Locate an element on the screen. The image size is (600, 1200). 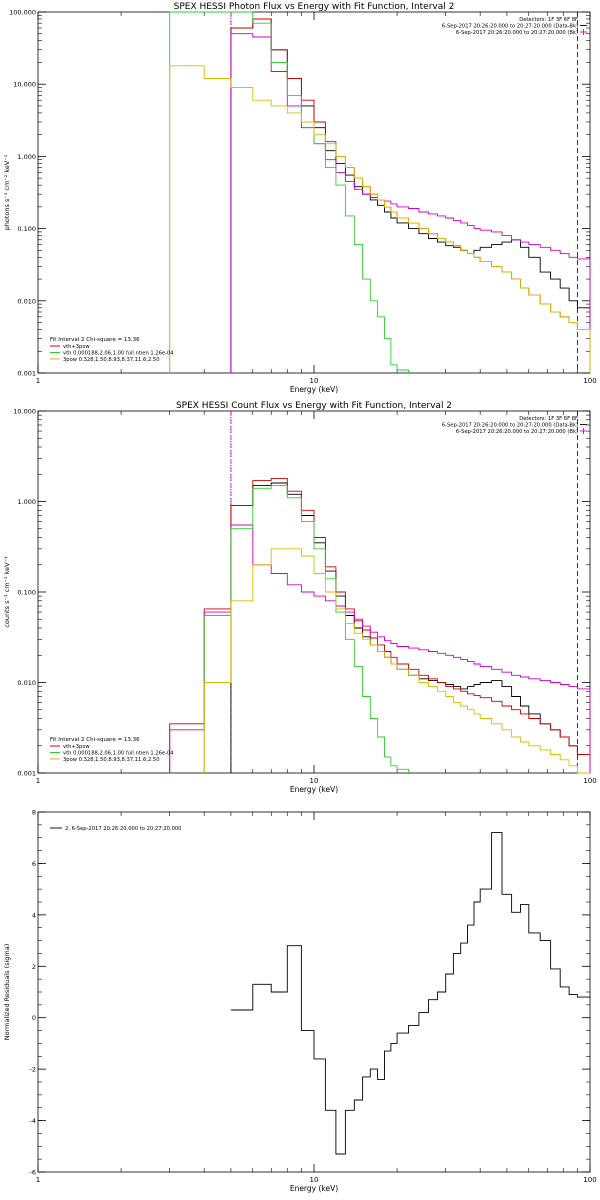
y-axis-label: Normalized Residuals (sigma) is located at coordinates (7, 992).